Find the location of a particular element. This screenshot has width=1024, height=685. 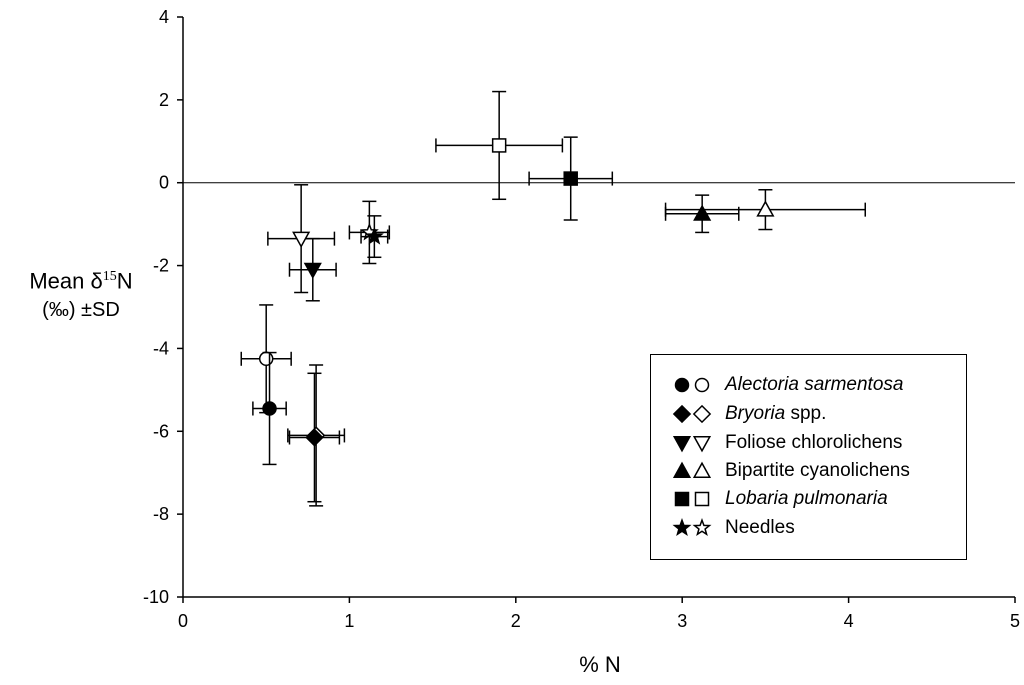

legend-item-bryoria: Bryoria spp. is located at coordinates (747, 414).